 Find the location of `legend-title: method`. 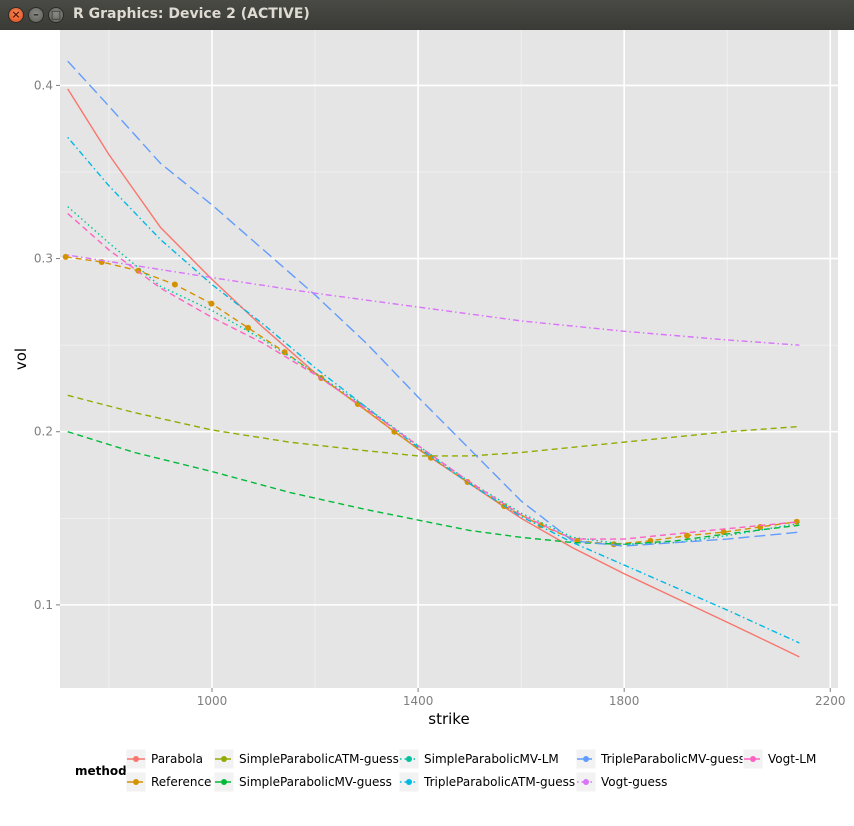

legend-title: method is located at coordinates (101, 771).